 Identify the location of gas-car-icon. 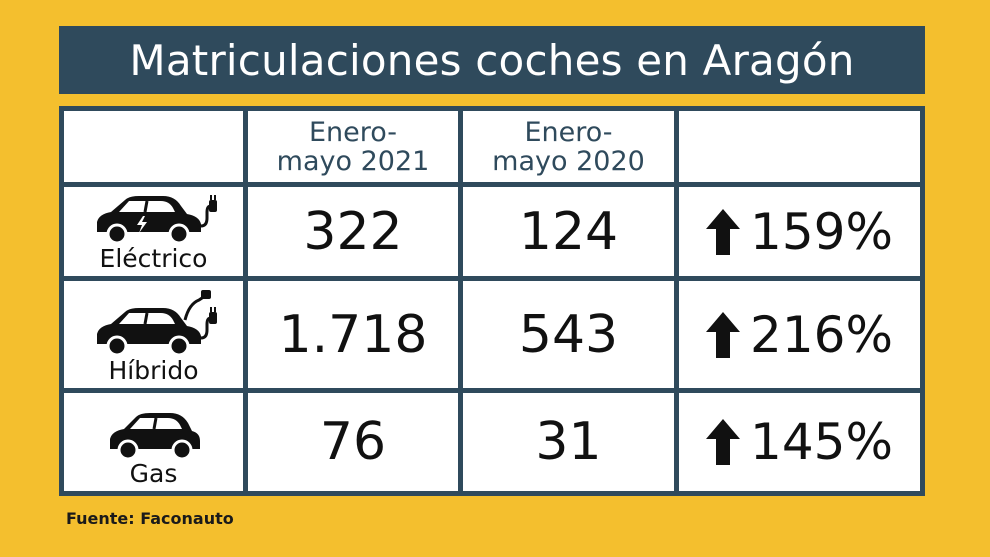
(154, 436).